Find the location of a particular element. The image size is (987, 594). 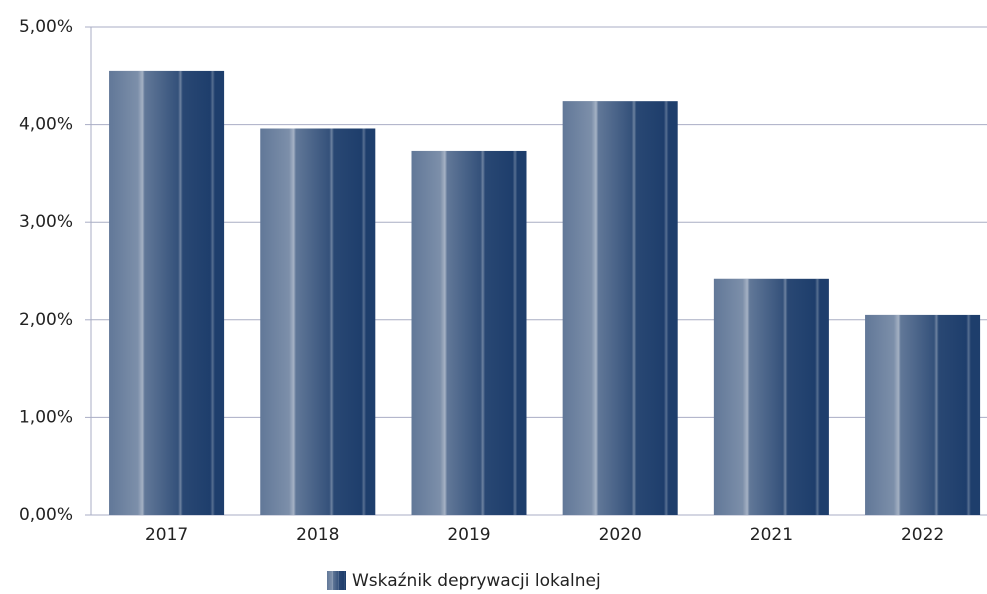

y-tick-label: 0,00% is located at coordinates (46, 515).